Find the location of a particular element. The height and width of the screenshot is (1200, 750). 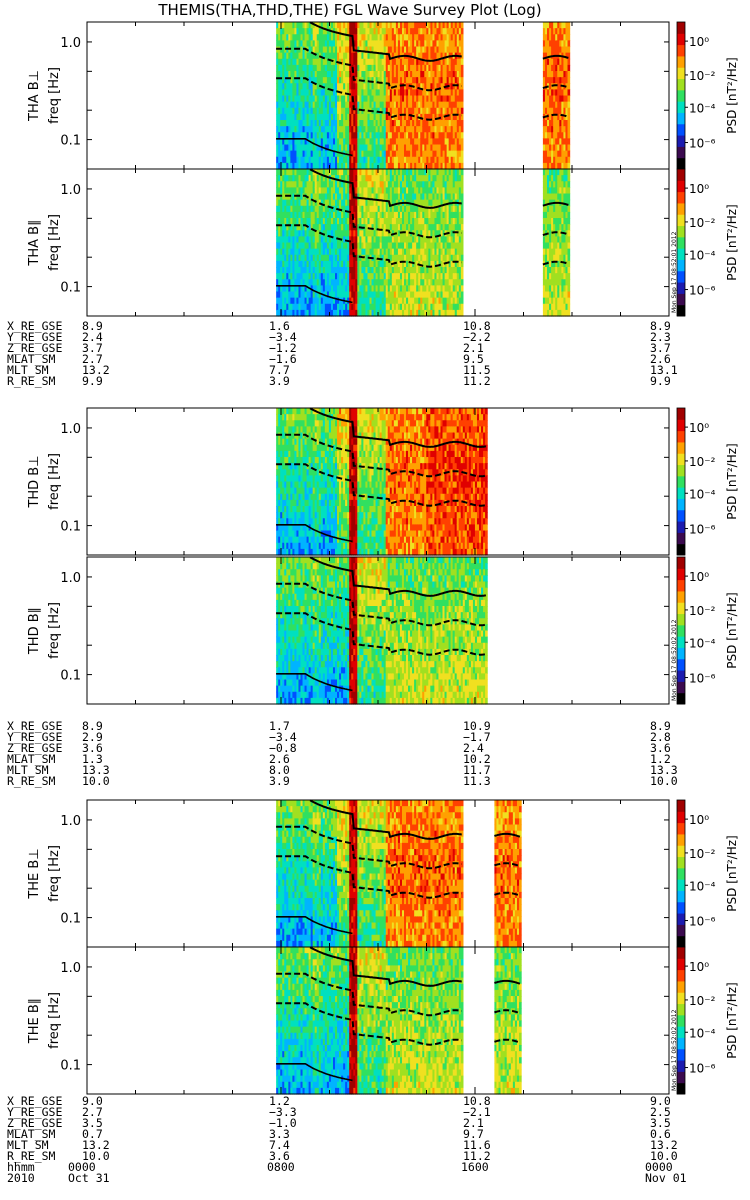

colorbar-tick-label: 10⁰ is located at coordinates (699, 42).